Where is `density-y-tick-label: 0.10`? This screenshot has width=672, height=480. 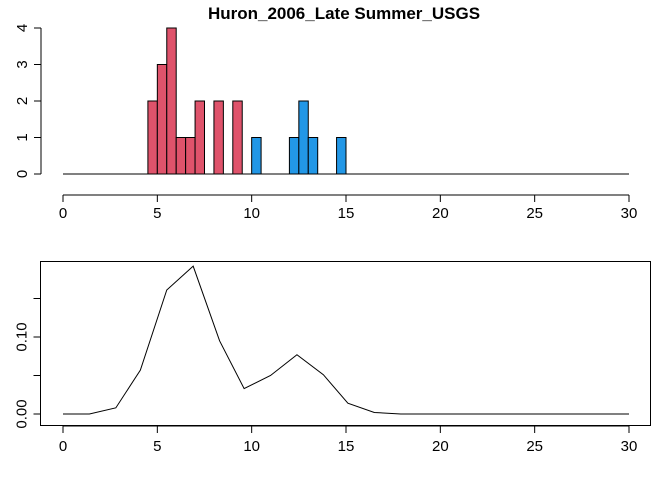 density-y-tick-label: 0.10 is located at coordinates (22, 336).